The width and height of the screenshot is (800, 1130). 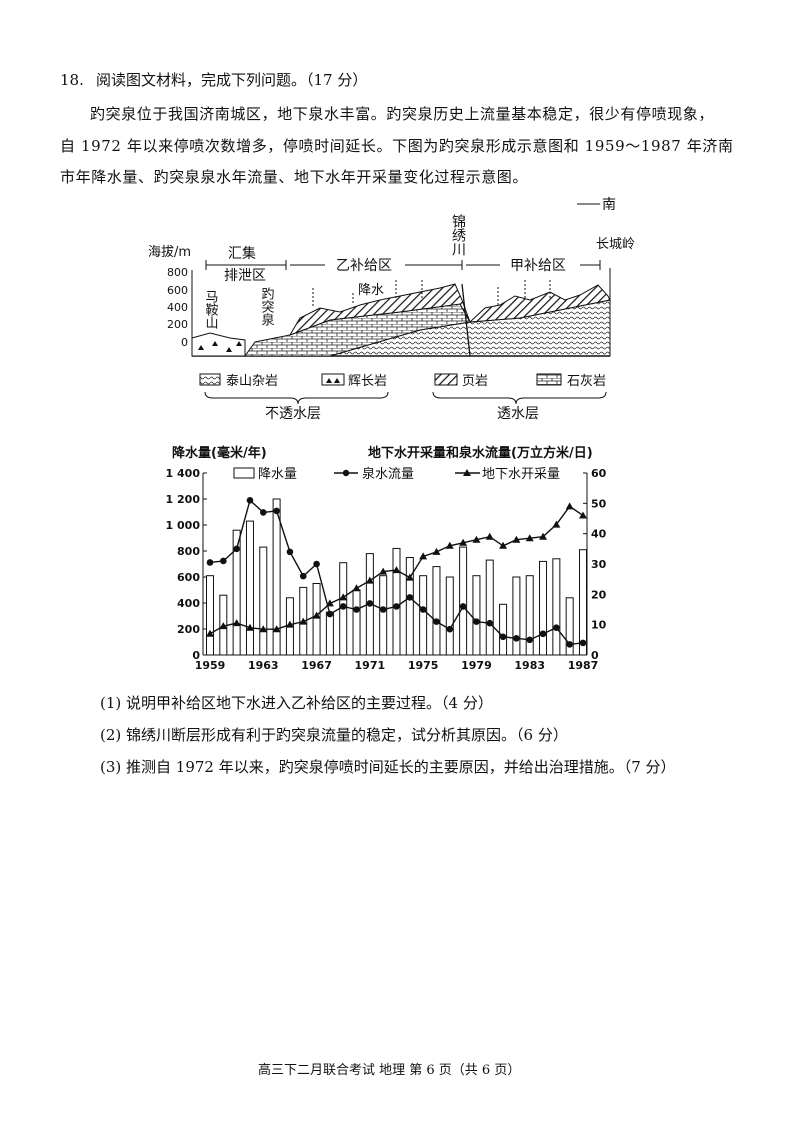 I want to click on question-number: 18., so click(x=72, y=80).